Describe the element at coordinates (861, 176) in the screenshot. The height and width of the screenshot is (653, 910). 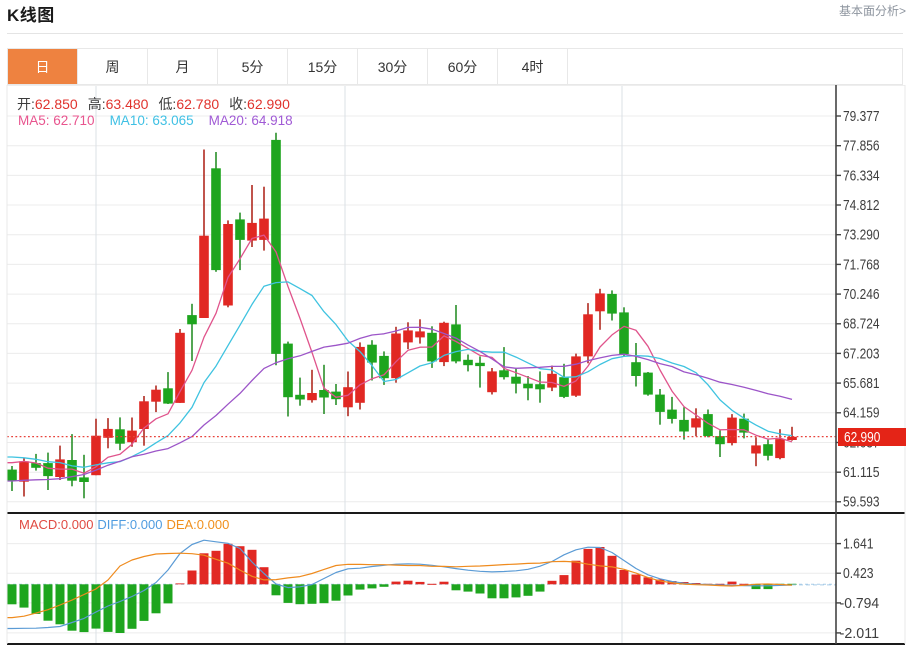
I see `svg-text: 76.334` at that location.